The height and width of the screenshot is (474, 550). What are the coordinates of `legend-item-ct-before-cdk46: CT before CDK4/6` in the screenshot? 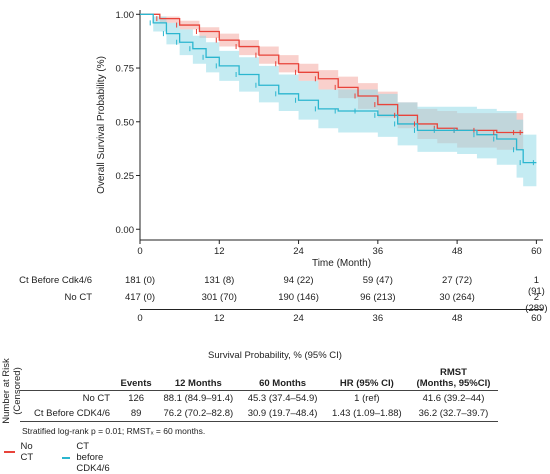 It's located at (89, 457).